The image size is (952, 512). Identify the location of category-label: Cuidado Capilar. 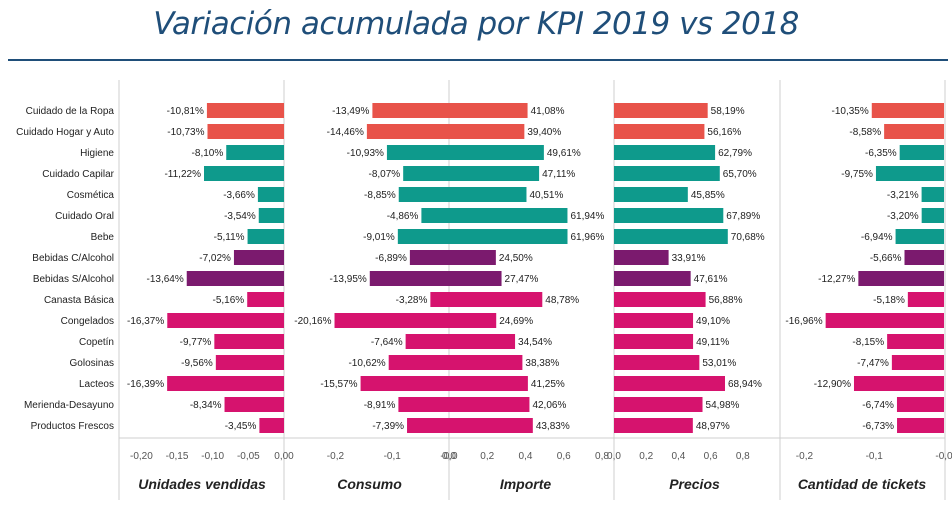
(78, 174).